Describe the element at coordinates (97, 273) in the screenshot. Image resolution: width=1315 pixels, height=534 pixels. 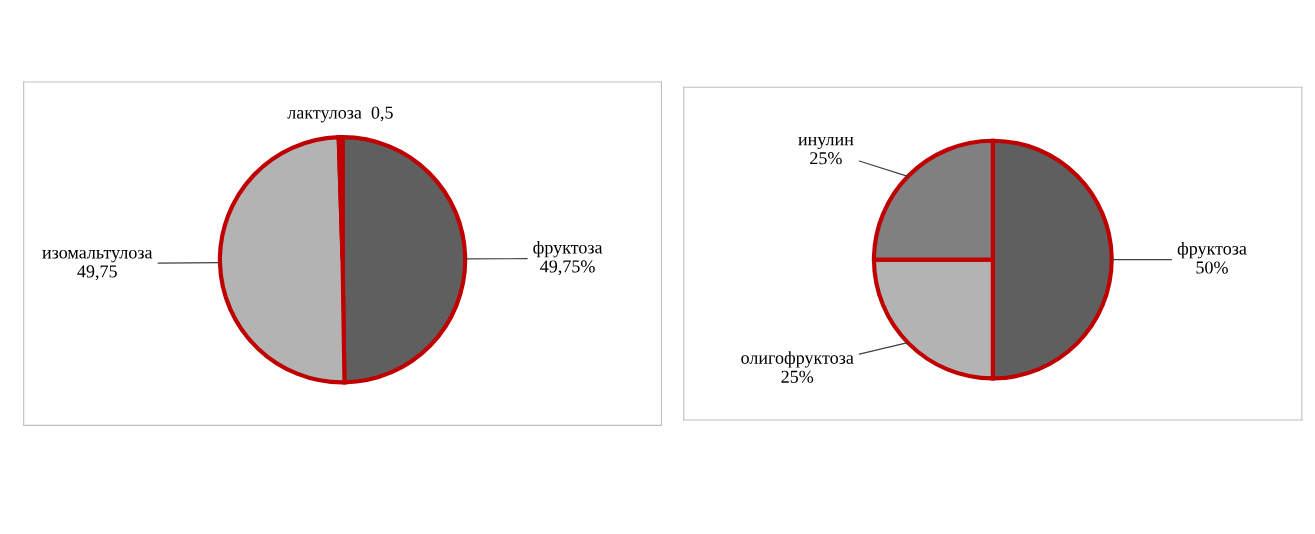
I see `data-label: 49,75` at that location.